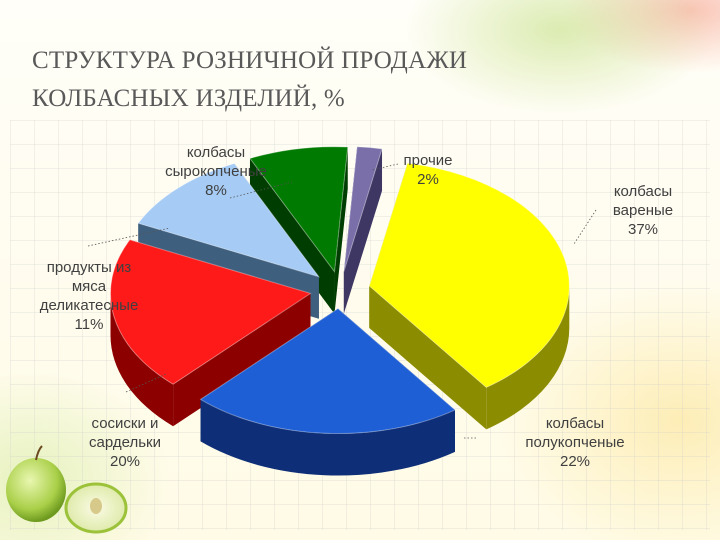 Image resolution: width=720 pixels, height=540 pixels. Describe the element at coordinates (216, 190) in the screenshot. I see `slice-value-label: 8%` at that location.